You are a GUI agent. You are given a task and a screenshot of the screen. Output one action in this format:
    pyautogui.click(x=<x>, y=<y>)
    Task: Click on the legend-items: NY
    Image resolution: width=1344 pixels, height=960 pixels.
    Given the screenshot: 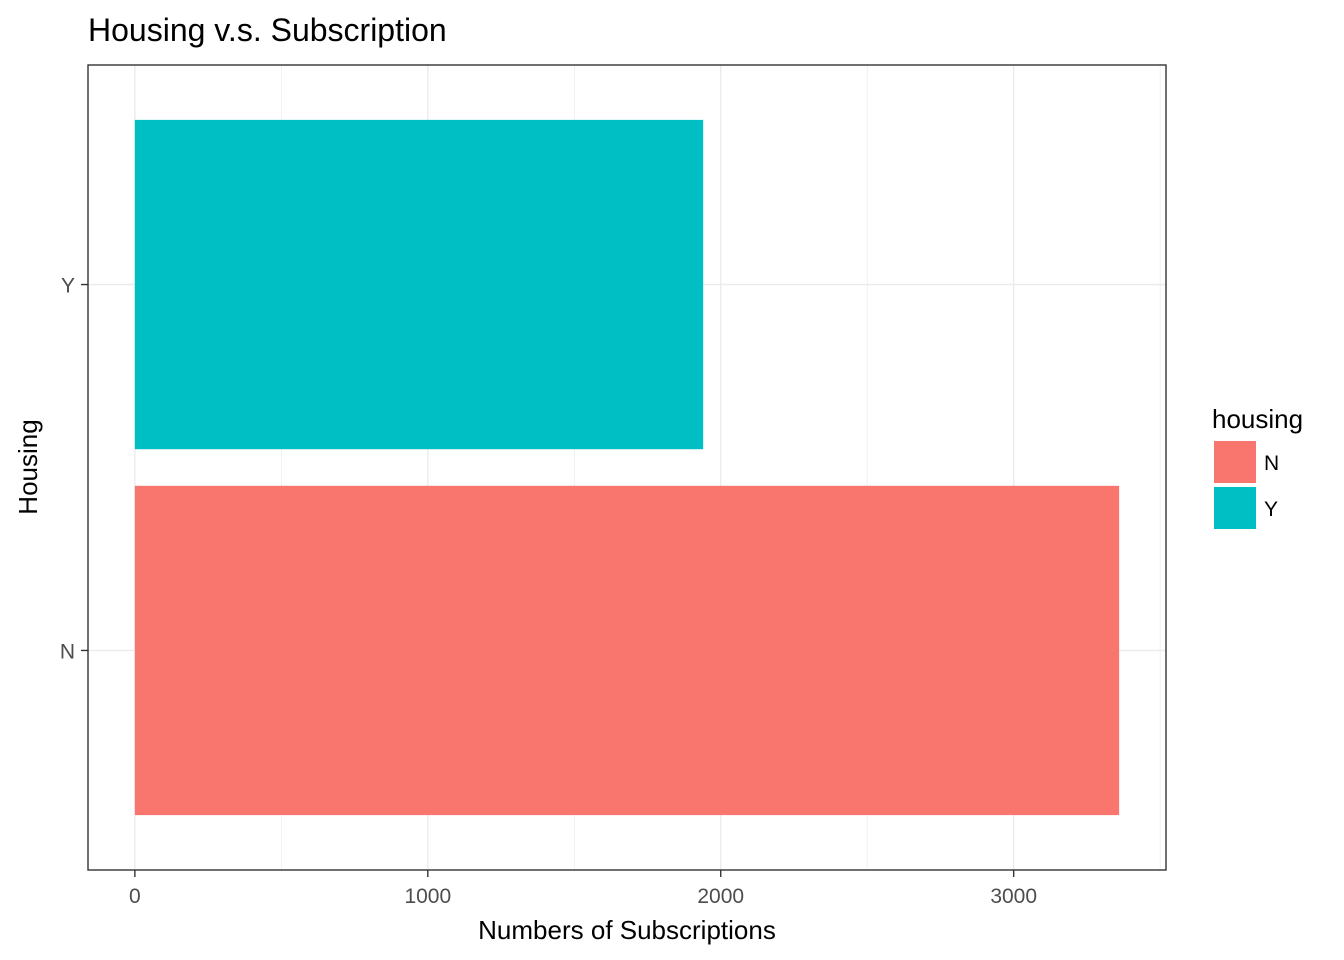 What is the action you would take?
    pyautogui.click(x=1246, y=485)
    